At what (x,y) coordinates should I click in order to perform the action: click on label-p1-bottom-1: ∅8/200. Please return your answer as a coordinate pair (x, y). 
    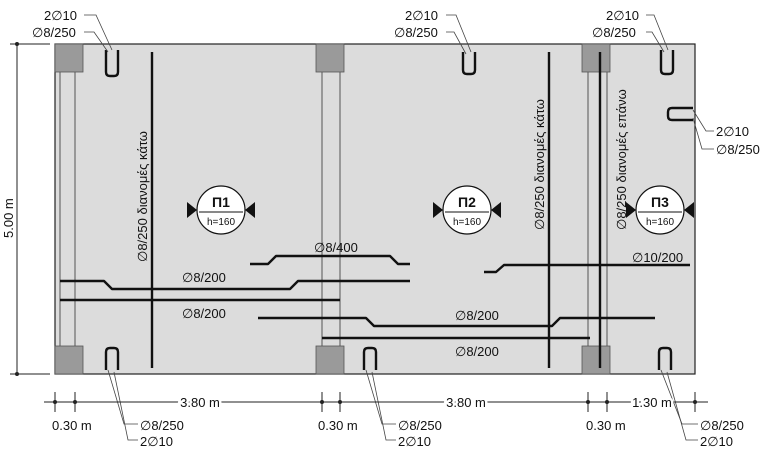
    Looking at the image, I should click on (204, 277).